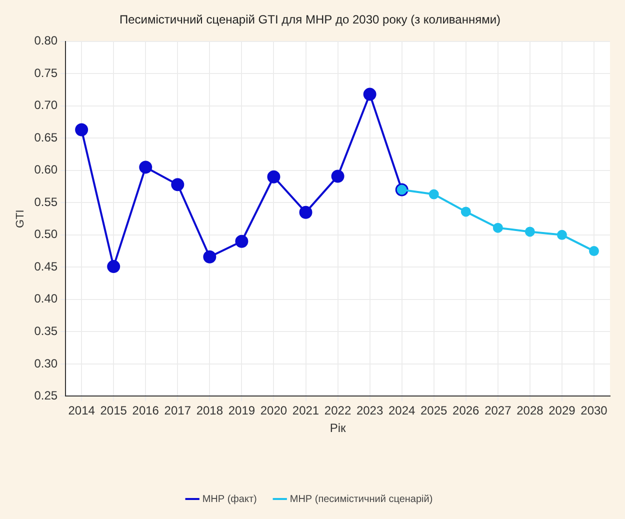 This screenshot has height=519, width=625. Describe the element at coordinates (178, 411) in the screenshot. I see `x-tick-label: 2017` at that location.